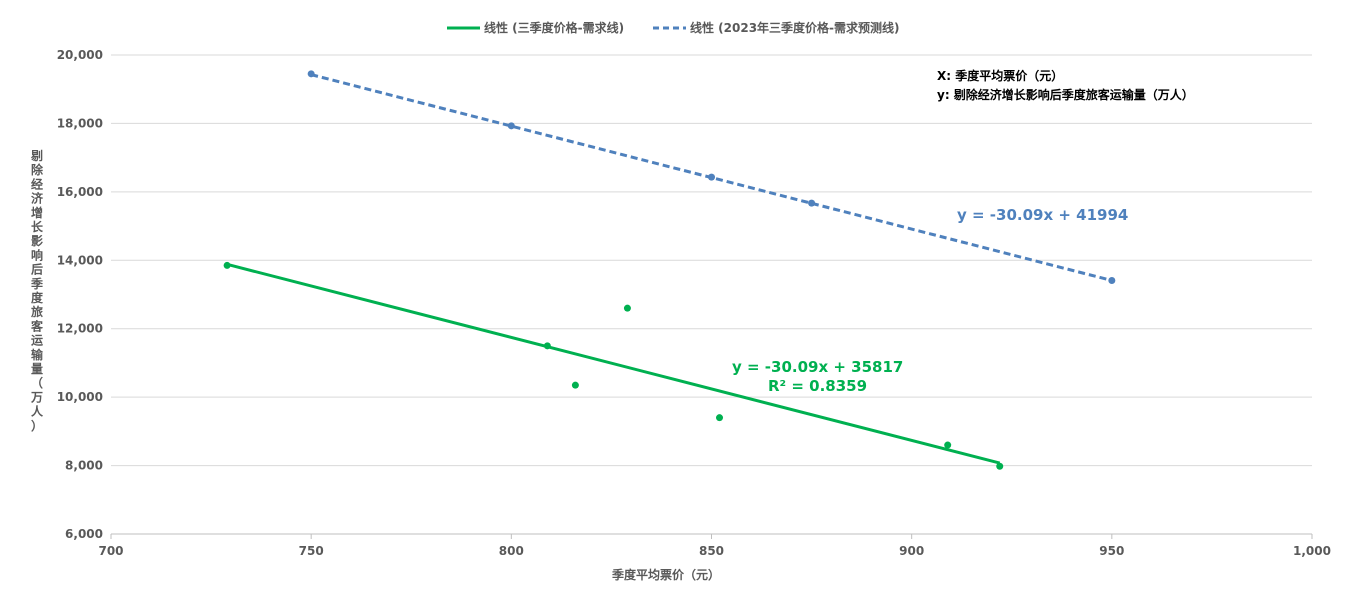 The width and height of the screenshot is (1362, 603). Describe the element at coordinates (80, 123) in the screenshot. I see `y-tick-label: 18,000` at that location.